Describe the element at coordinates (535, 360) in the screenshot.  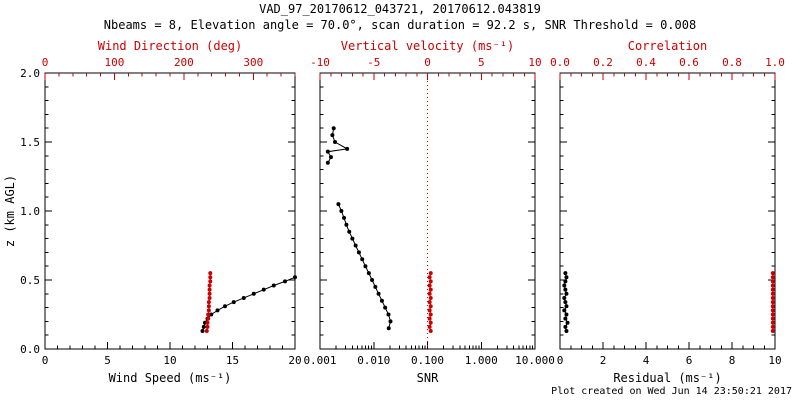
I see `svg-text: 10.000` at that location.